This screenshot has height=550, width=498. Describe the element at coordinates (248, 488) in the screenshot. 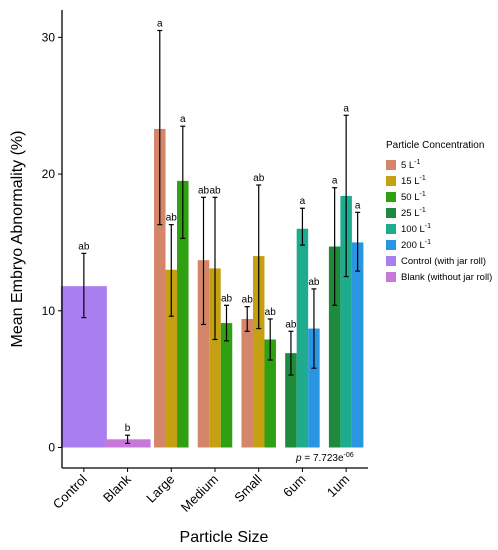

I see `x-tick-label: Small` at that location.